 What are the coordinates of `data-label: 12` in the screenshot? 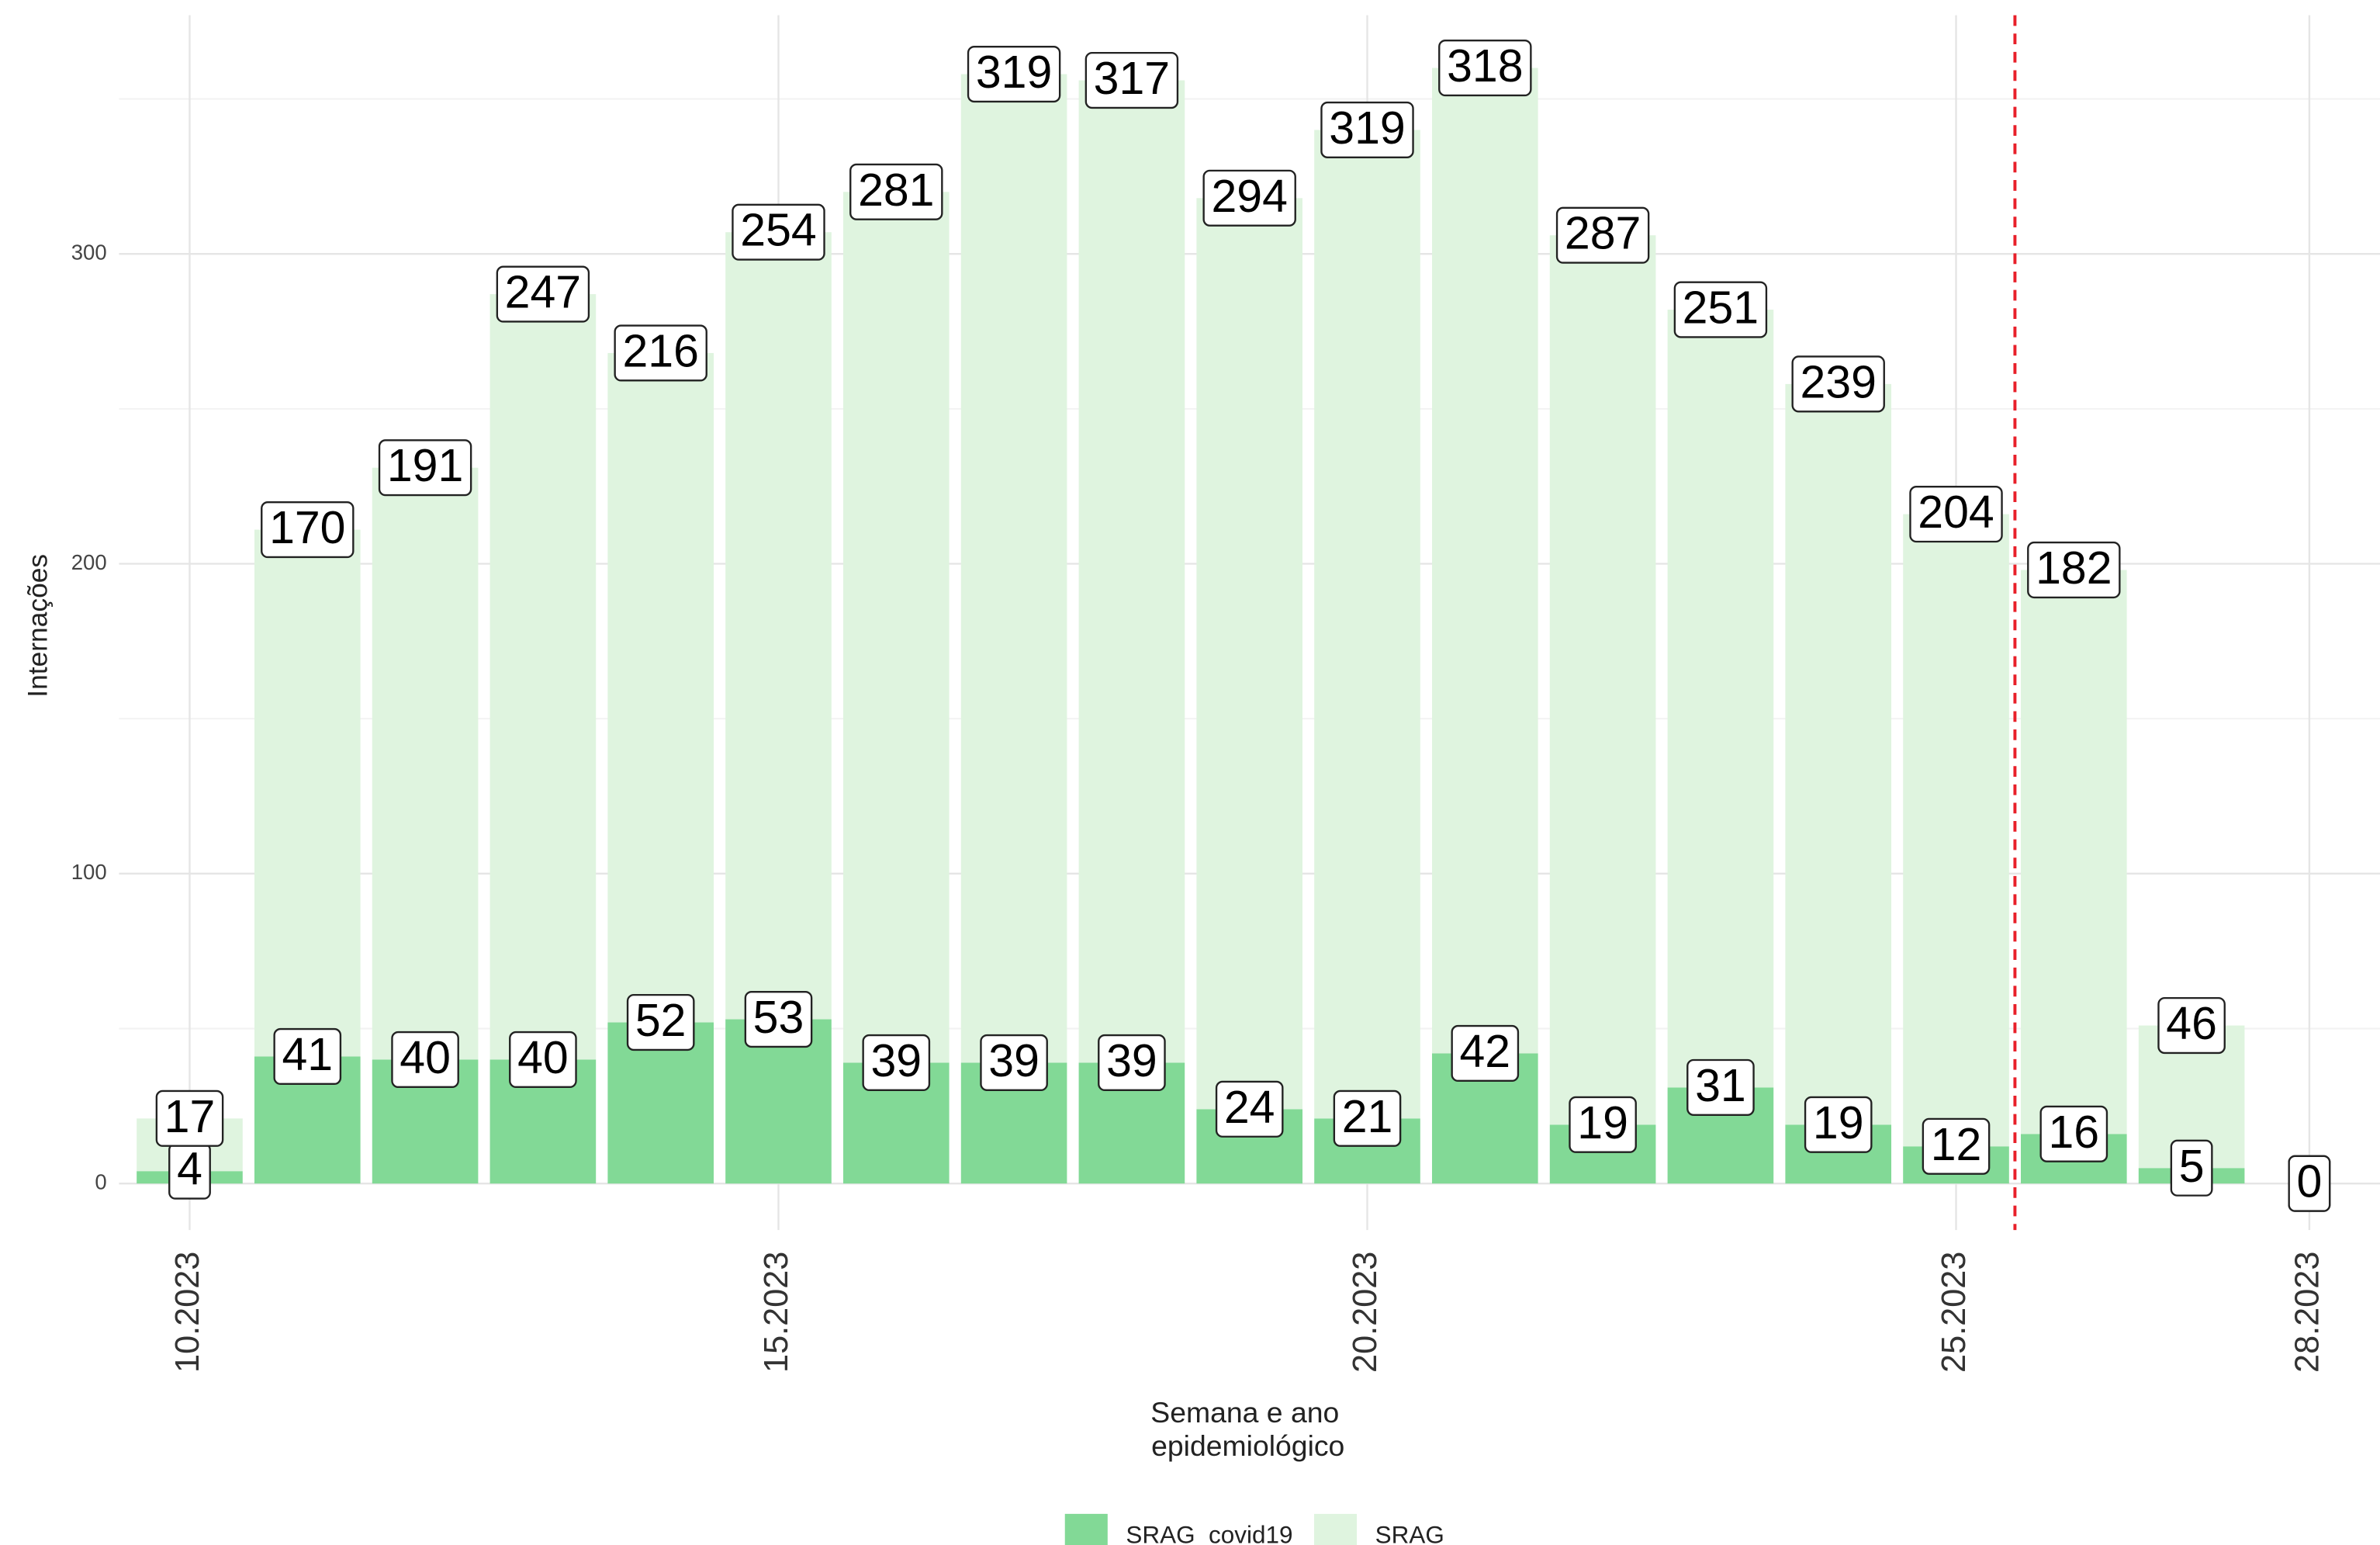 It's located at (1957, 1146).